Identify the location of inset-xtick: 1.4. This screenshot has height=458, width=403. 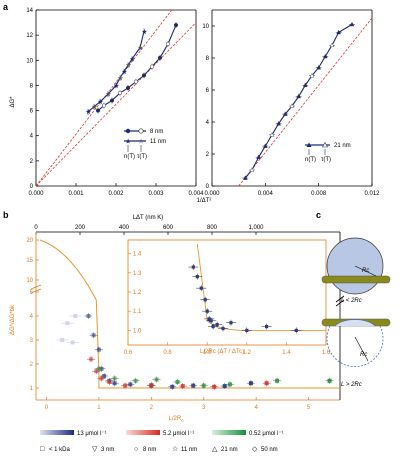
(286, 353).